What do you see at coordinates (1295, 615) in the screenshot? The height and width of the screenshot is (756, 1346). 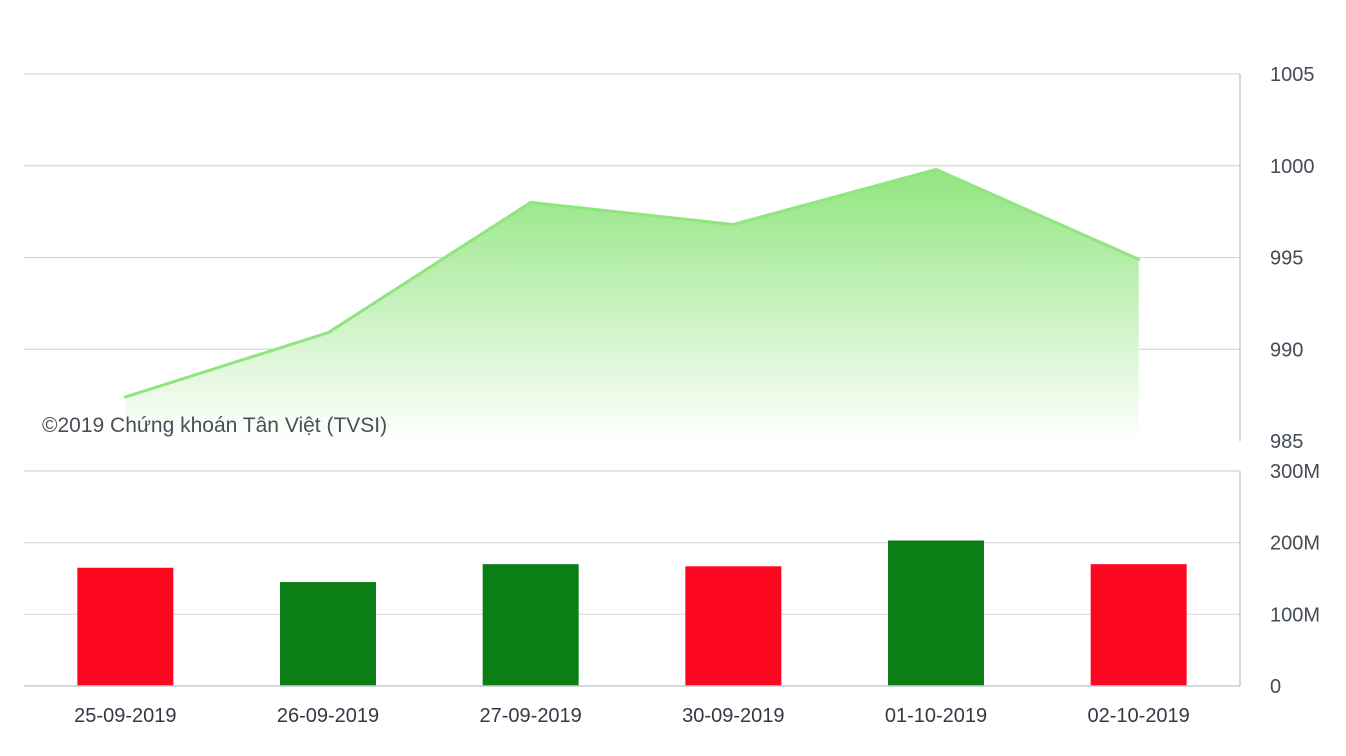 I see `volume-tick-label: 100M` at bounding box center [1295, 615].